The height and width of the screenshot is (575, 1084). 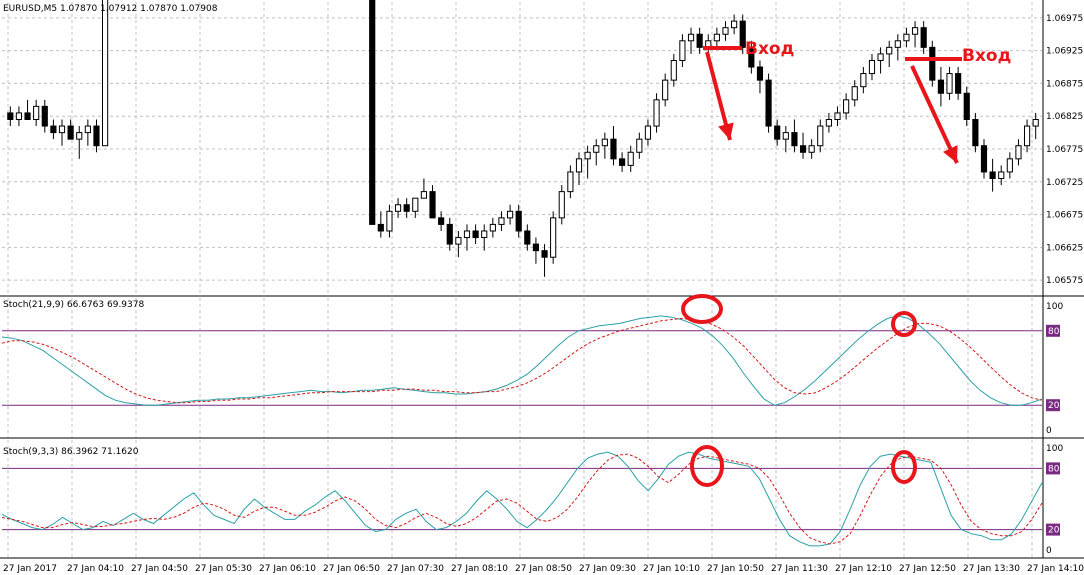 I want to click on time-axis-label: 27 Jan 2017, so click(x=30, y=569).